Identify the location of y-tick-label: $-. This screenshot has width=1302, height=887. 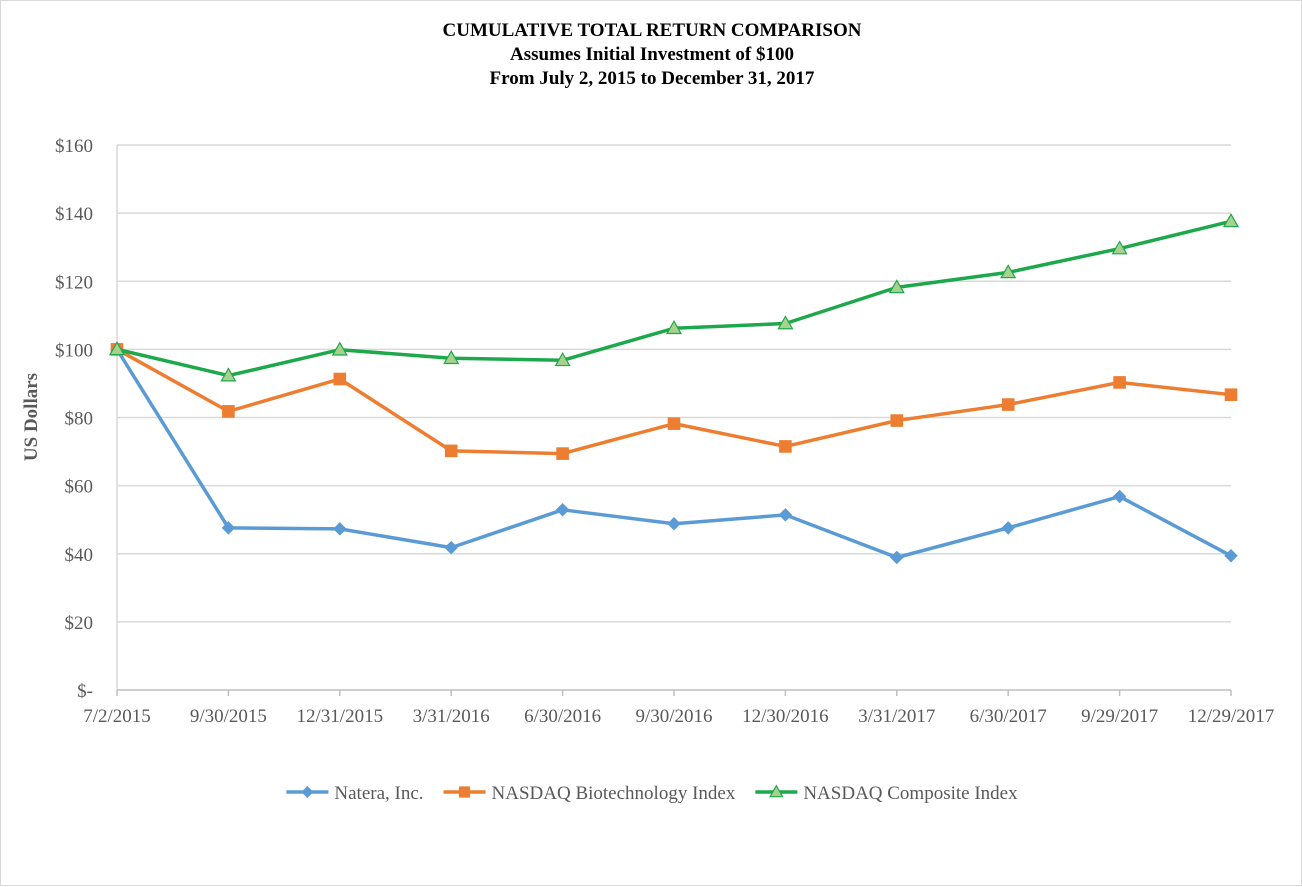
(85, 691).